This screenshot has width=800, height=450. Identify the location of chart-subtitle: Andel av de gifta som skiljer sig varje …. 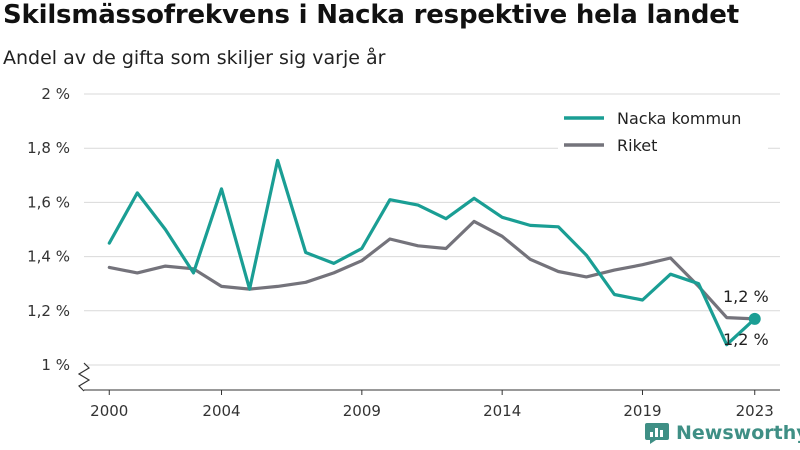
(194, 58).